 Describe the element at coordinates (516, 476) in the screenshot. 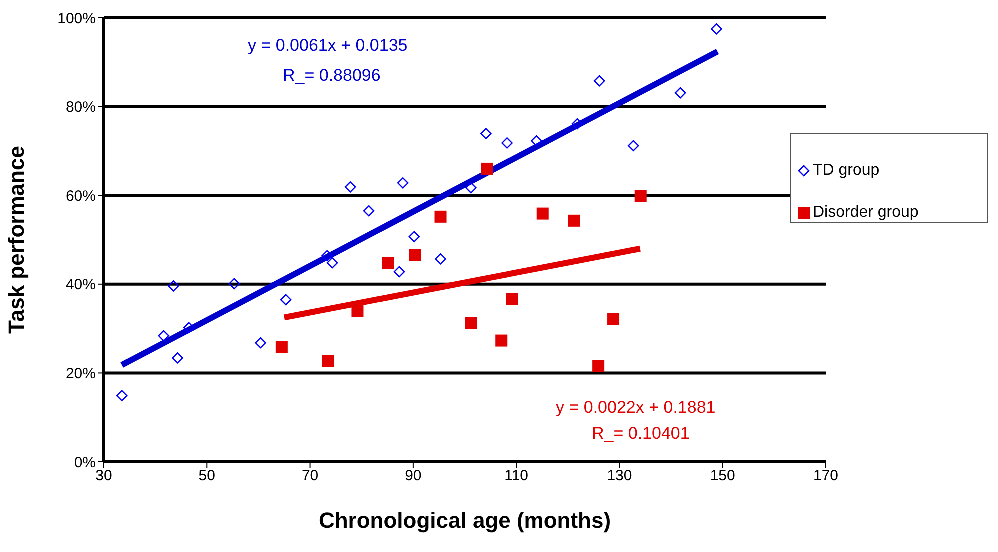

I see `x-tick-label: 110` at that location.